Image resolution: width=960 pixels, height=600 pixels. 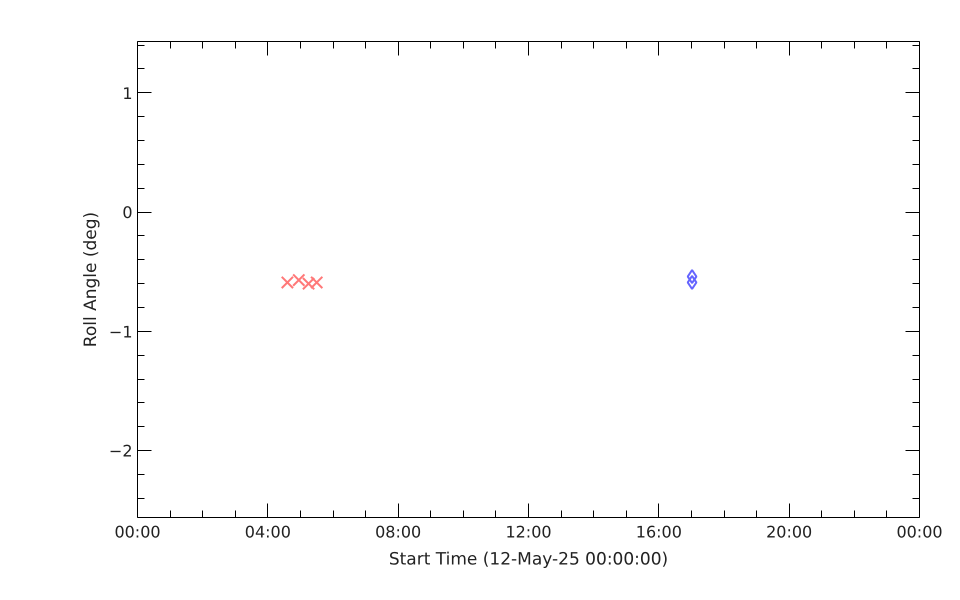 What do you see at coordinates (120, 451) in the screenshot?
I see `y-tick-label: −2` at bounding box center [120, 451].